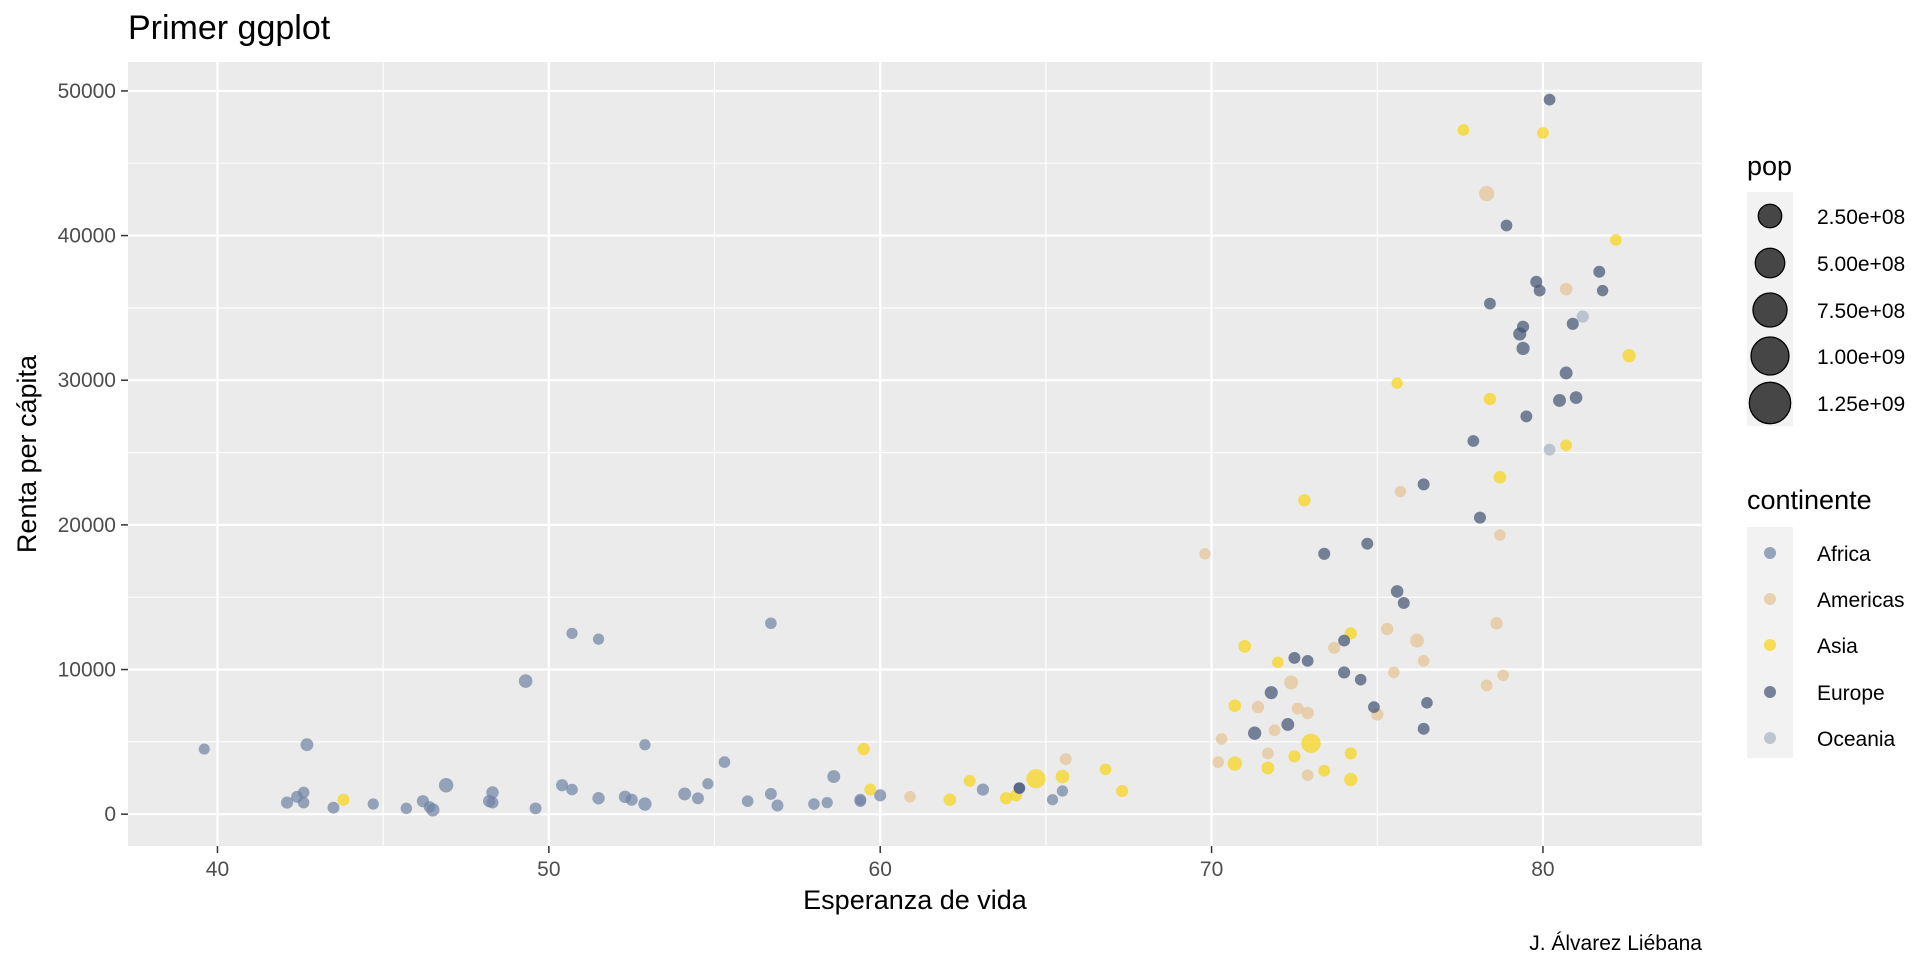 The image size is (1920, 960). What do you see at coordinates (880, 863) in the screenshot?
I see `x-axis-ticks: 40 50 60 70 80` at bounding box center [880, 863].